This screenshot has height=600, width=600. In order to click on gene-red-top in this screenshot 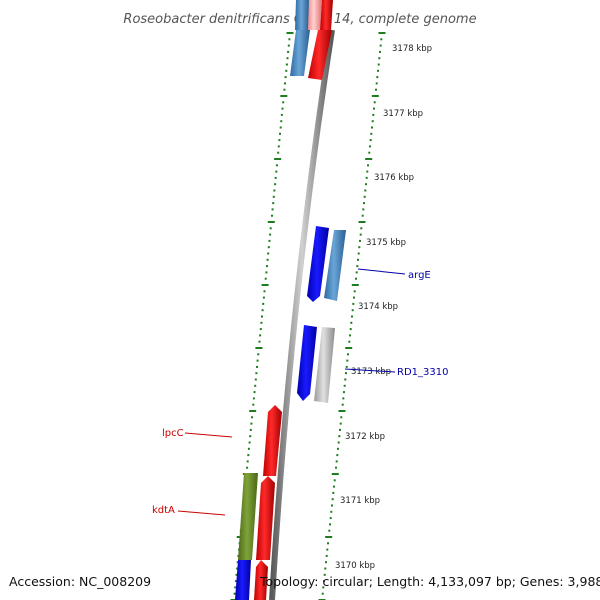, I will do `click(320, 55)`.